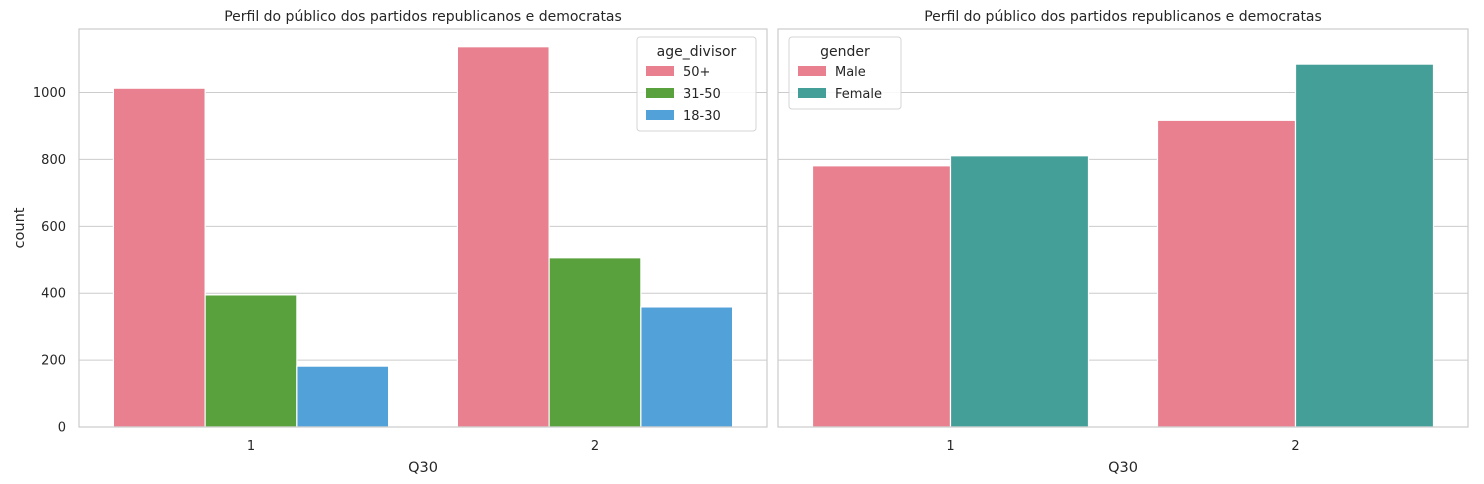  Describe the element at coordinates (20, 227) in the screenshot. I see `y-axis-label: count` at that location.